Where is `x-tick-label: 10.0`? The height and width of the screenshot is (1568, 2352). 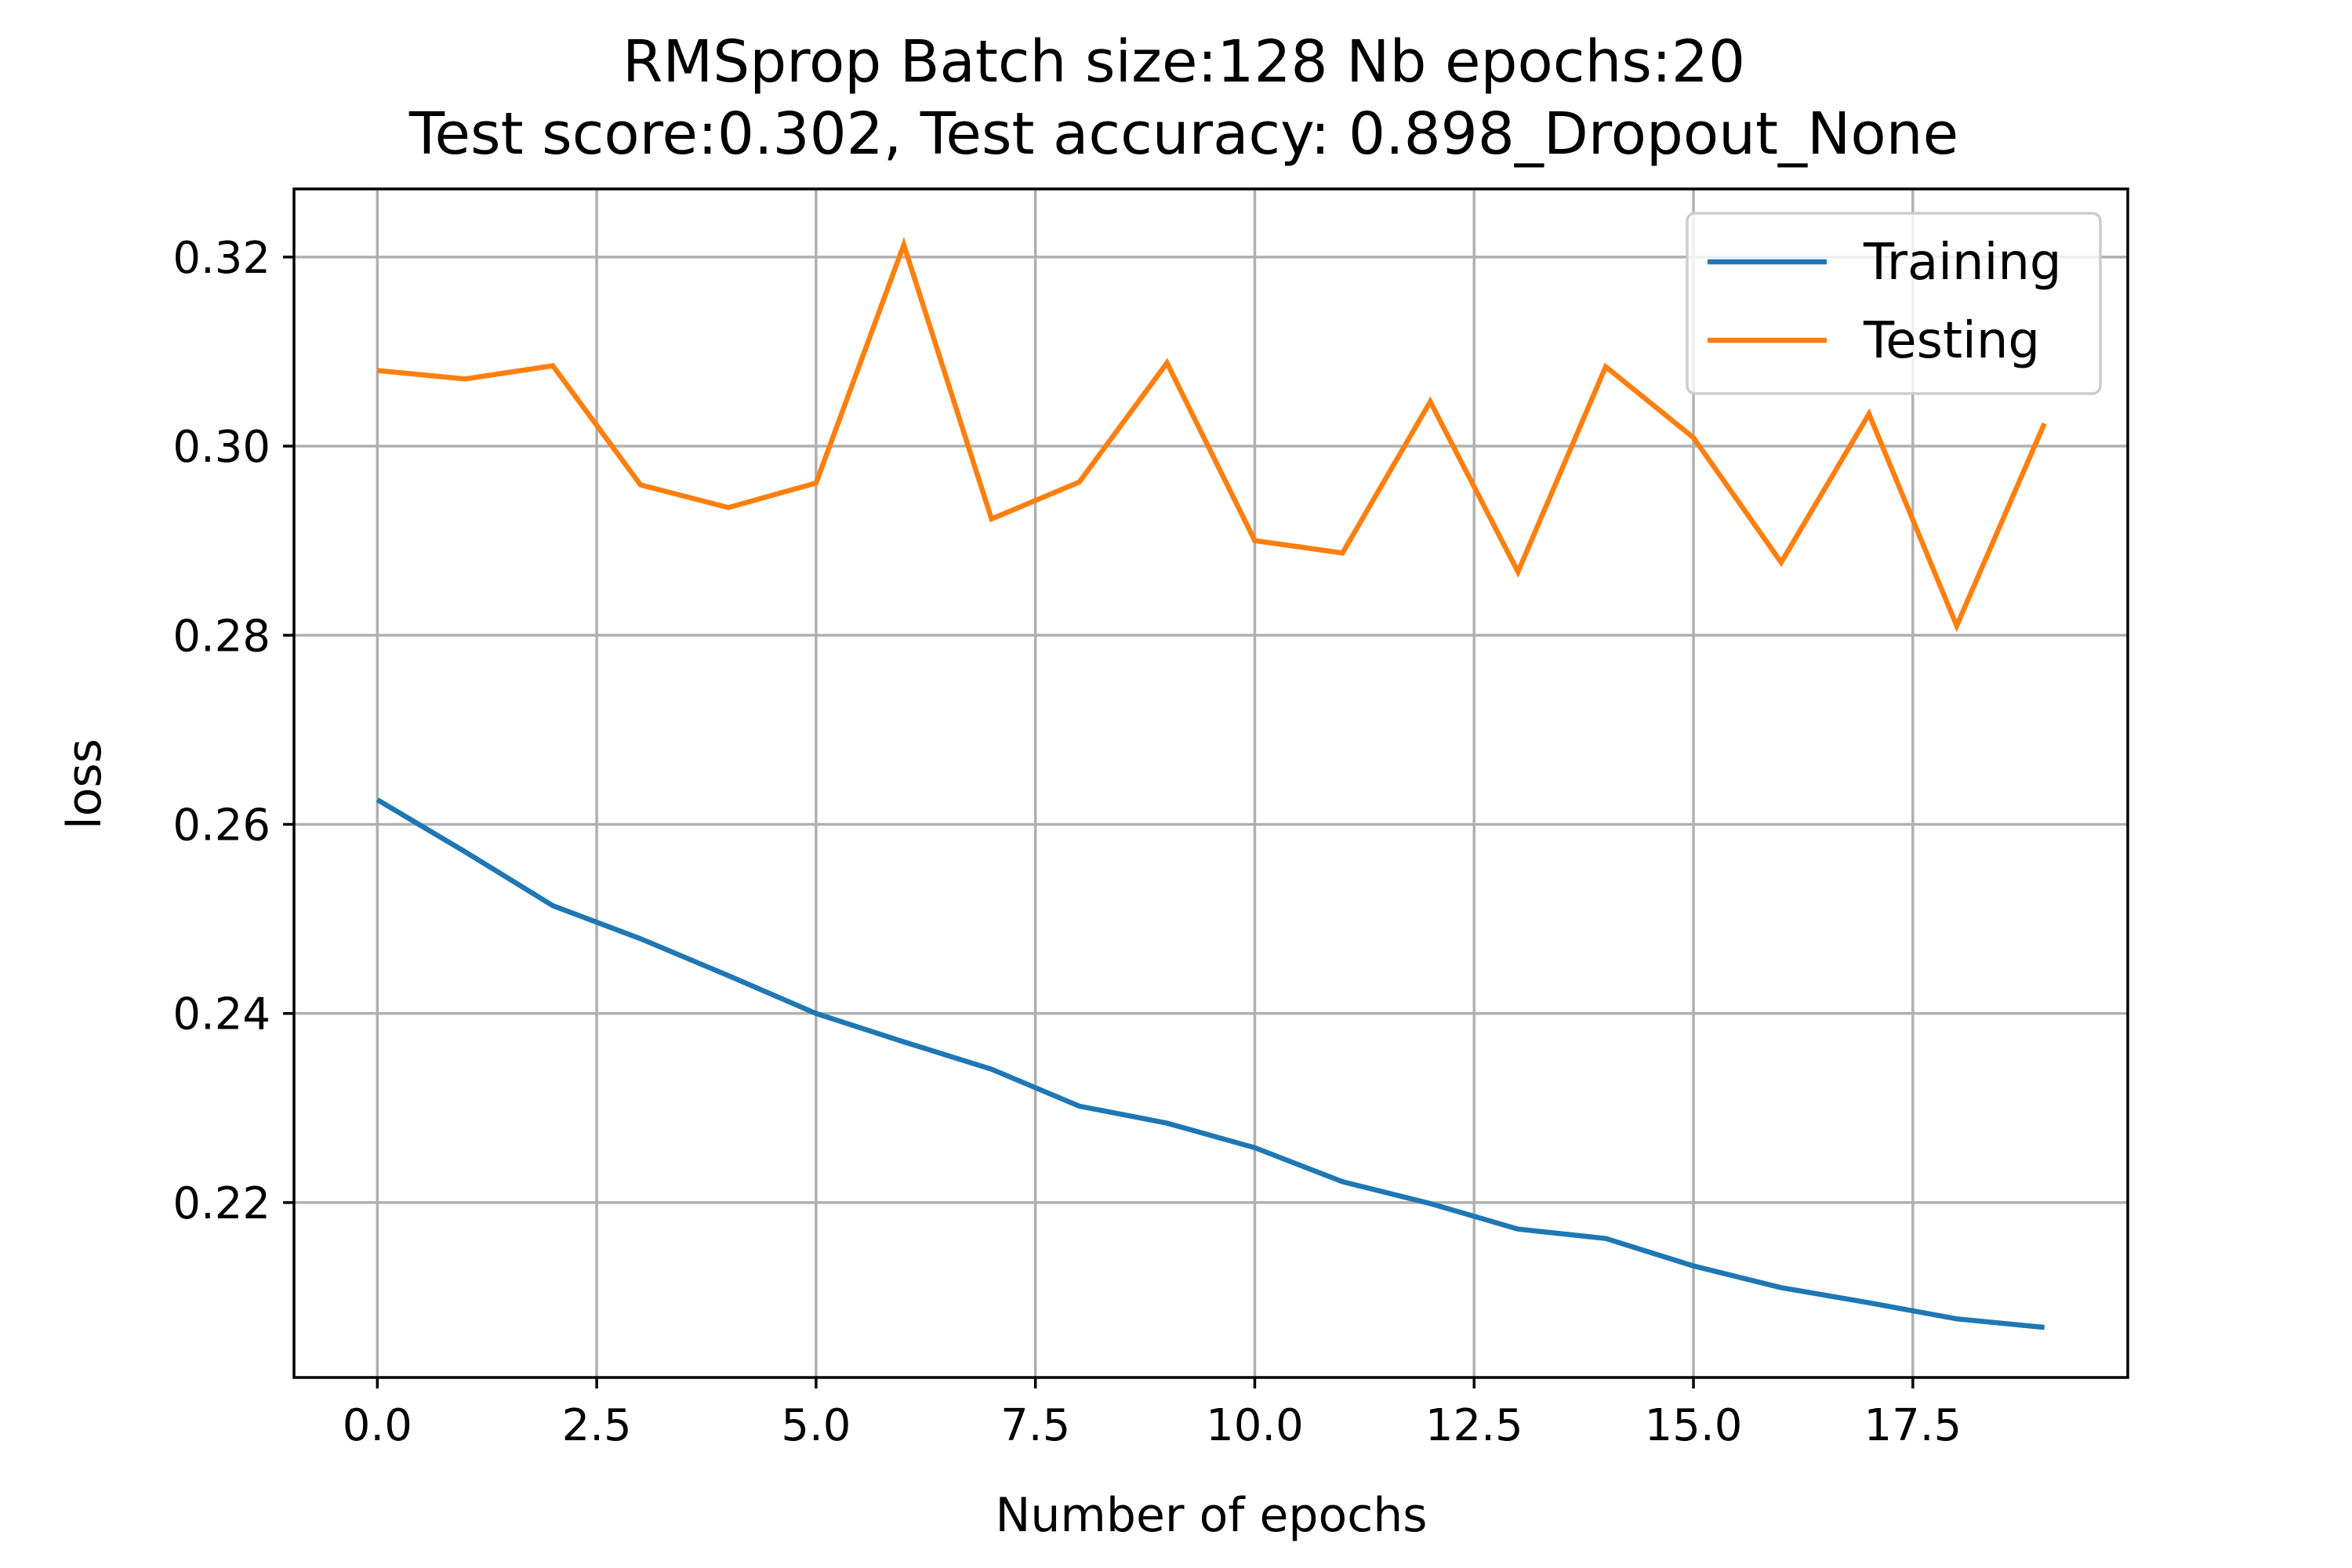 x-tick-label: 10.0 is located at coordinates (1255, 1425).